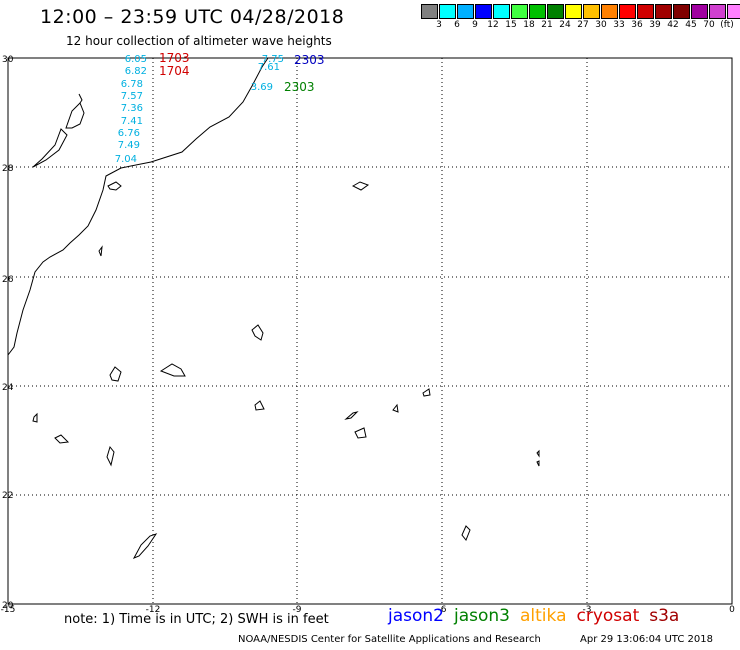 The width and height of the screenshot is (740, 650). Describe the element at coordinates (583, 25) in the screenshot. I see `legend-label: 27` at that location.